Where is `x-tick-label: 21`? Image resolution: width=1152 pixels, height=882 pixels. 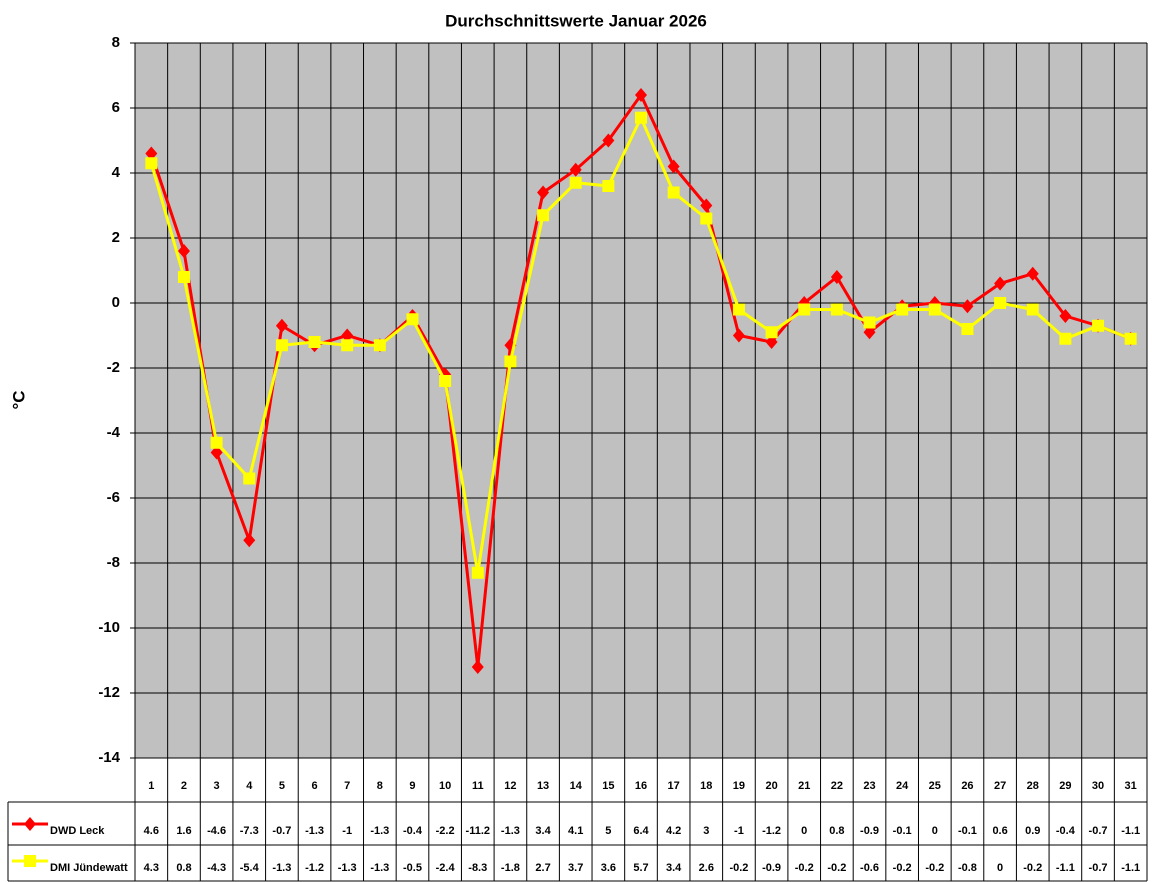
x-tick-label: 21 is located at coordinates (804, 786).